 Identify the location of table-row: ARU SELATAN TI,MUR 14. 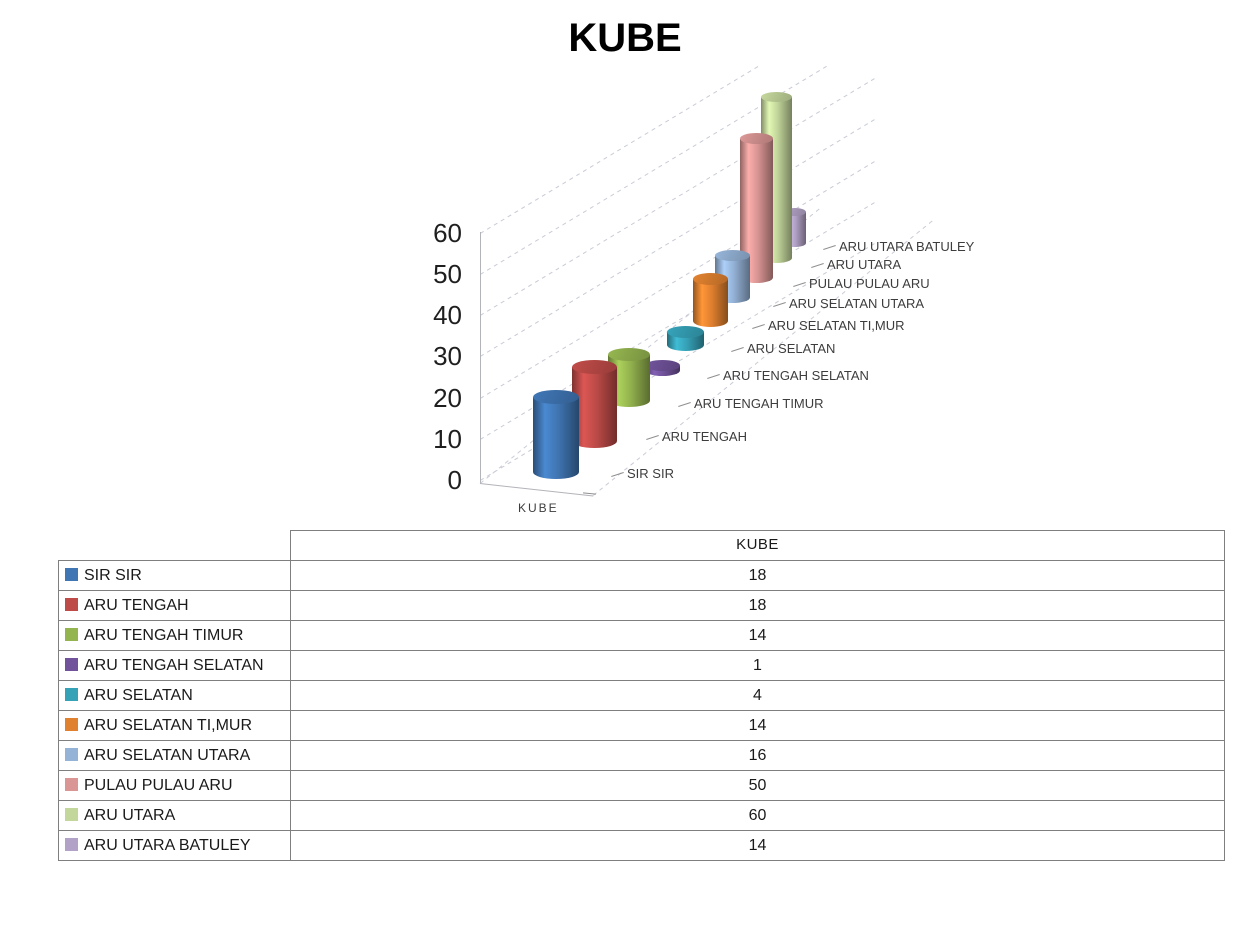
(641, 725).